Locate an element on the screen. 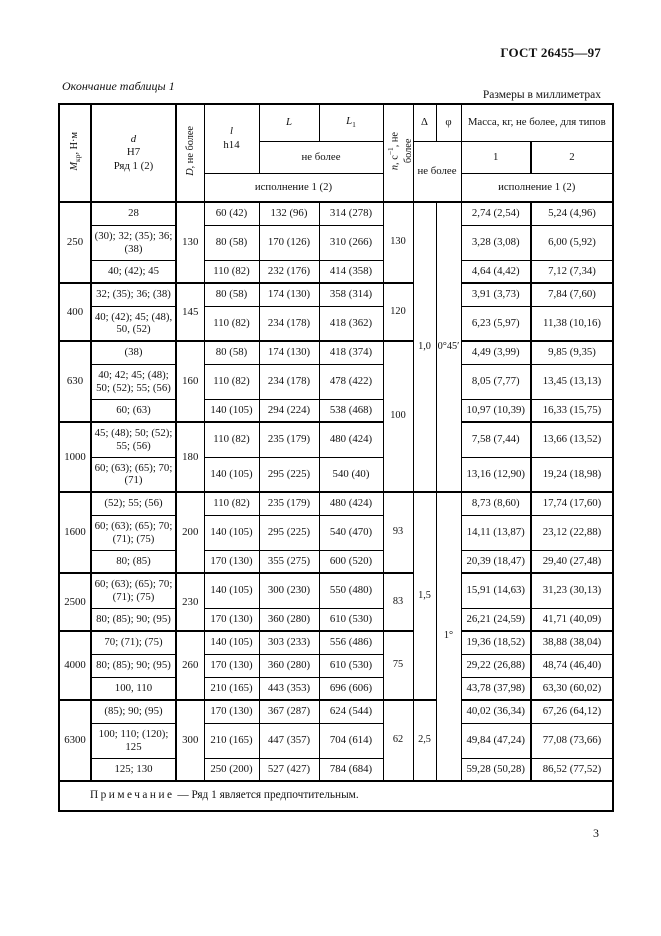 The width and height of the screenshot is (661, 936). cell-d: 60; (63); (65); 70; (71); (75) is located at coordinates (133, 590).